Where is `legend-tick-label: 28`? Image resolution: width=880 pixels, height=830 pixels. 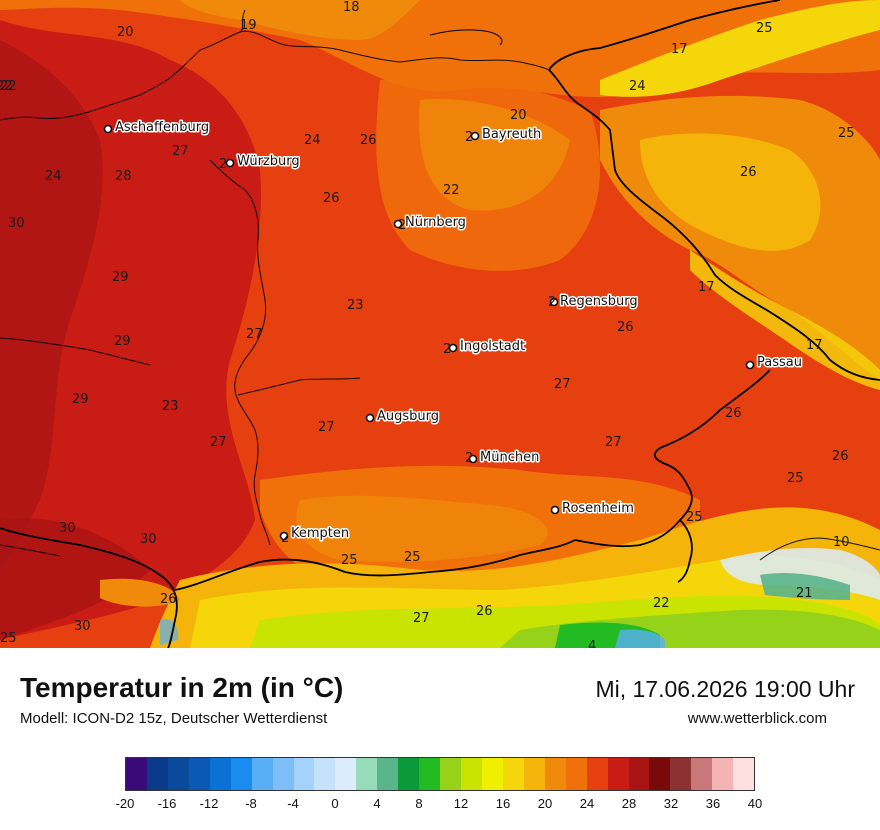 legend-tick-label: 28 is located at coordinates (629, 803).